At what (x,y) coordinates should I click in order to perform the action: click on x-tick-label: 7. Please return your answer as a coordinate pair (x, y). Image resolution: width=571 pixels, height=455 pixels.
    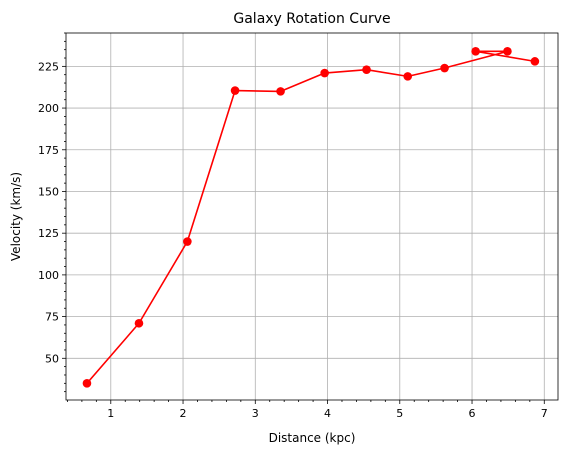
    Looking at the image, I should click on (544, 413).